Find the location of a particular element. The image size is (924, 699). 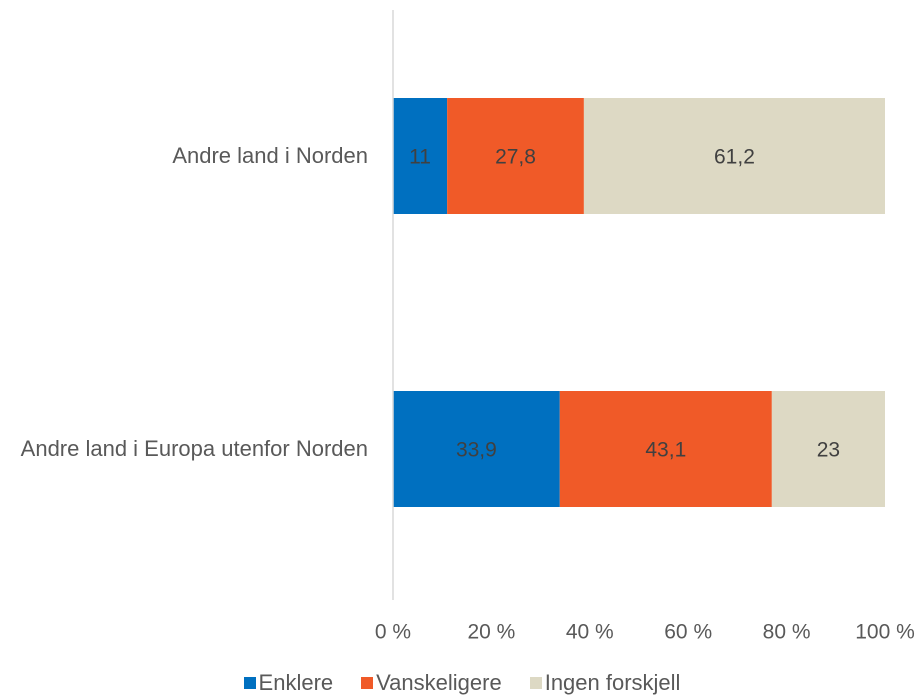

legend-entry: Vanskeligere is located at coordinates (431, 683).